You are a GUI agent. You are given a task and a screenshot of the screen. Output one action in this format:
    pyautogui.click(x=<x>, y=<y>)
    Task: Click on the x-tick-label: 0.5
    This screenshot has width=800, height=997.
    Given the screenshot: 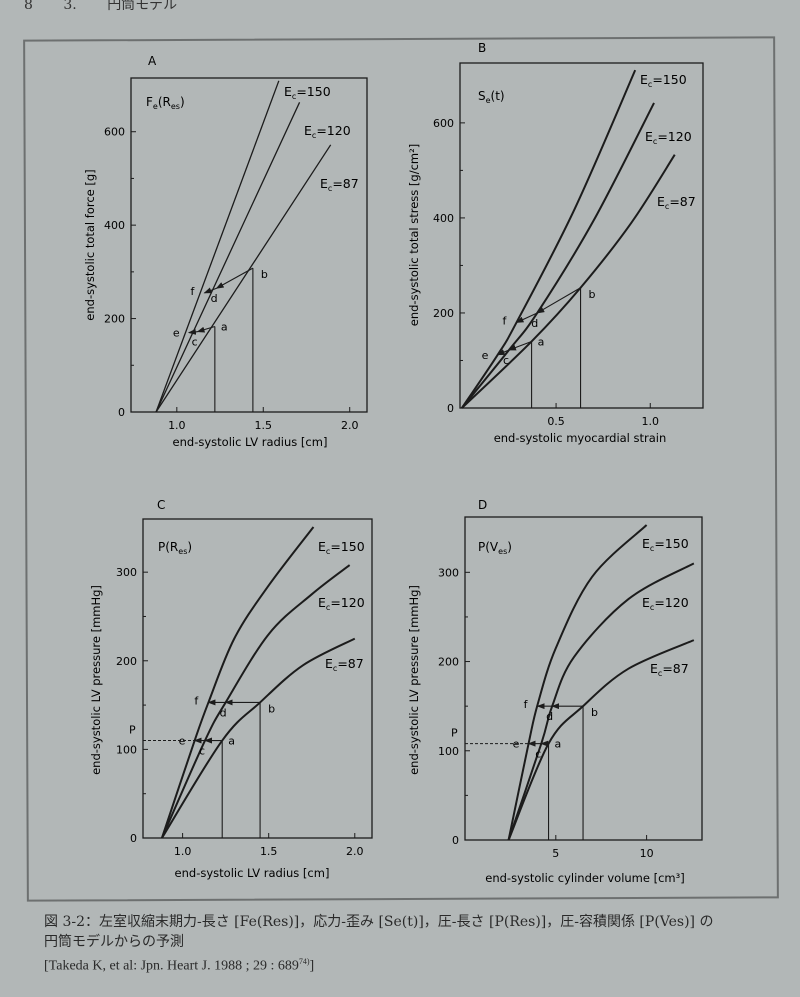 What is the action you would take?
    pyautogui.click(x=556, y=421)
    